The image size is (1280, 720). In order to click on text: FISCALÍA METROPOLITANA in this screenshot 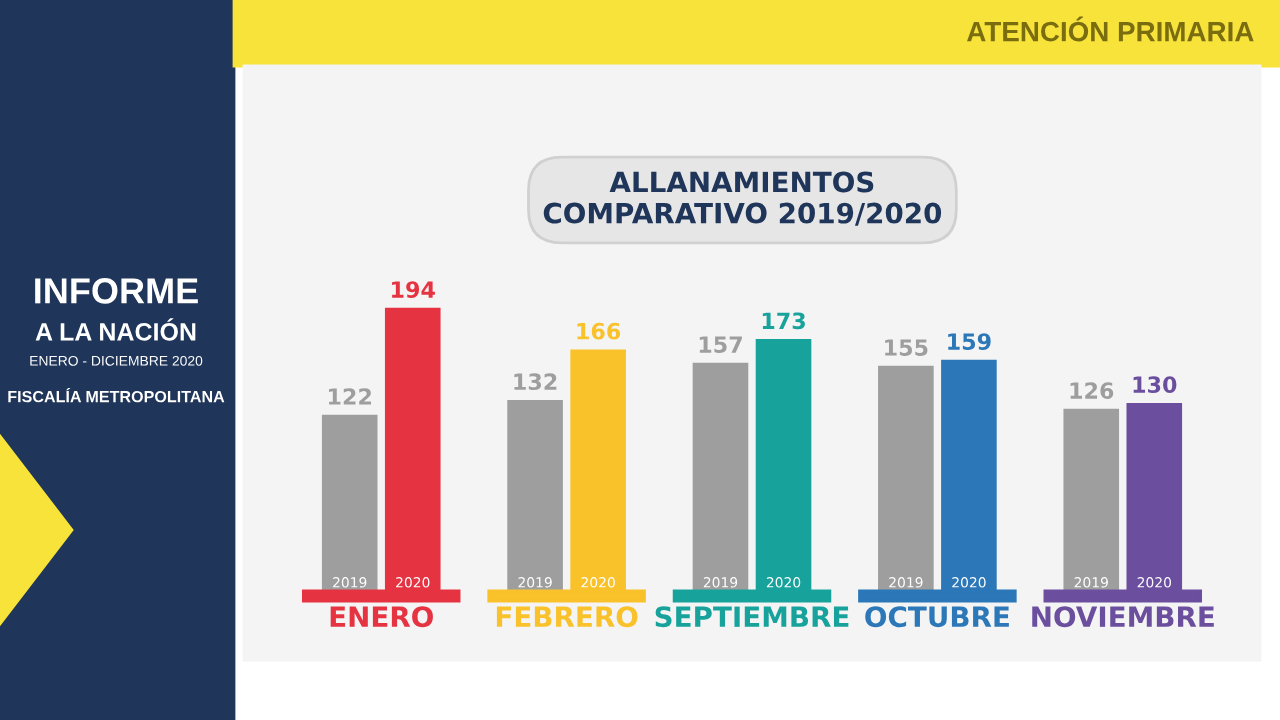, I will do `click(116, 395)`.